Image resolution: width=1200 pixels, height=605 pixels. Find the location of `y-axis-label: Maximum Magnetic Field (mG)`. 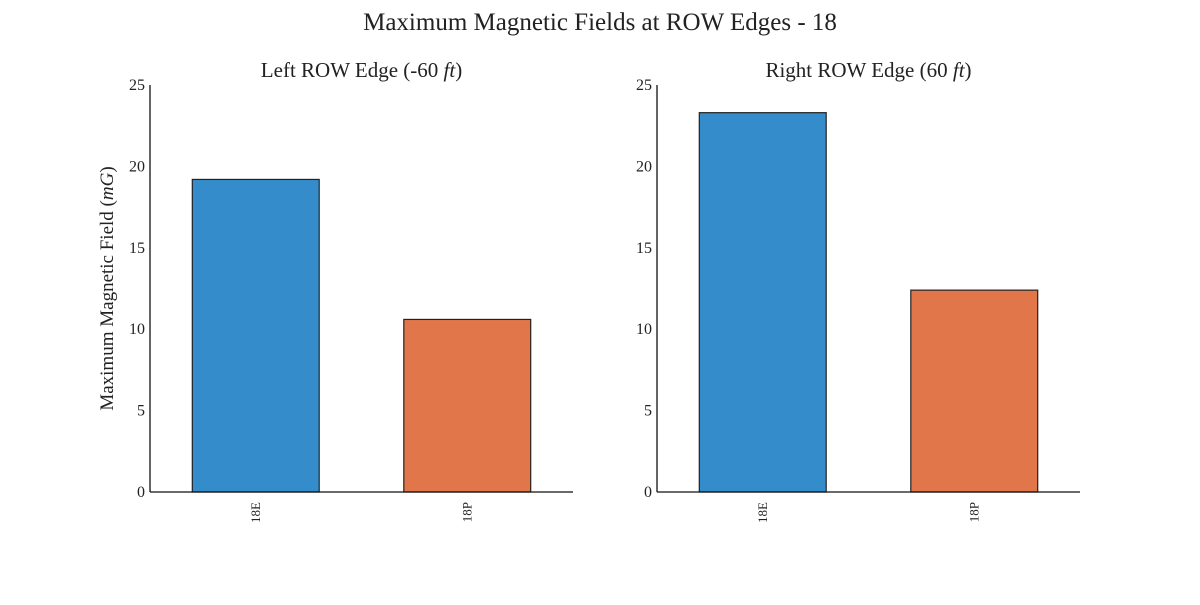

y-axis-label: Maximum Magnetic Field (mG) is located at coordinates (107, 288).